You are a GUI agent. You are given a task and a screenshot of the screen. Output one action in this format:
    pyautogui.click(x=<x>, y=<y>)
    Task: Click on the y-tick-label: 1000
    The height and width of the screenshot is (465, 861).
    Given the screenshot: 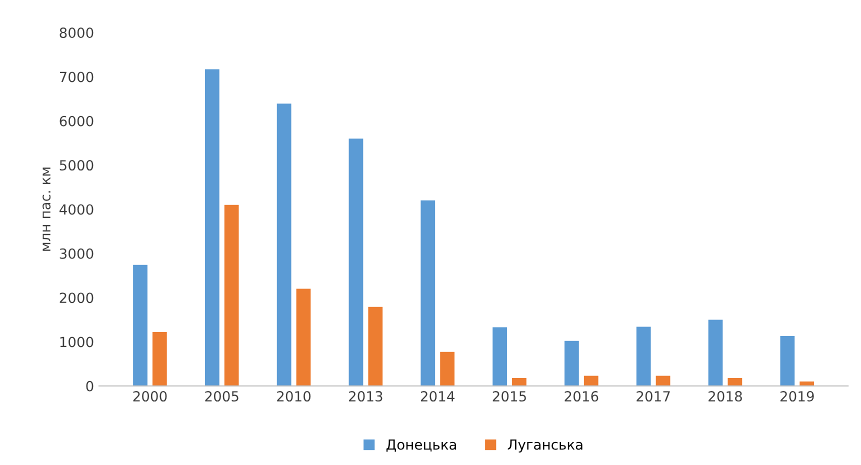 What is the action you would take?
    pyautogui.click(x=77, y=342)
    